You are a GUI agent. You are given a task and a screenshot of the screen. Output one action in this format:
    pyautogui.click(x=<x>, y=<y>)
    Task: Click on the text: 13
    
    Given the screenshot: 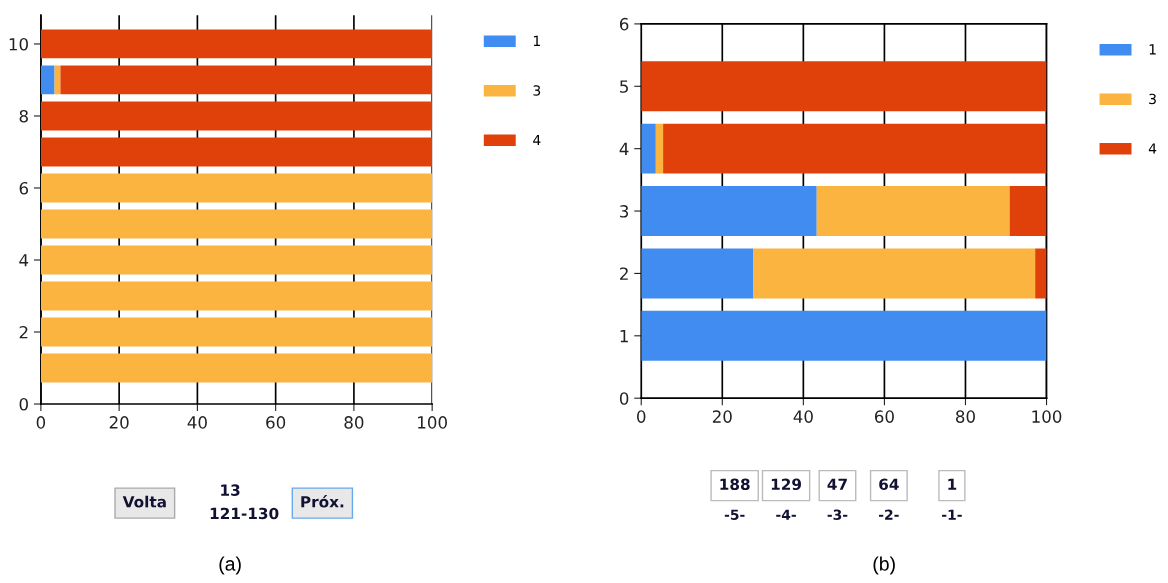 What is the action you would take?
    pyautogui.click(x=230, y=490)
    